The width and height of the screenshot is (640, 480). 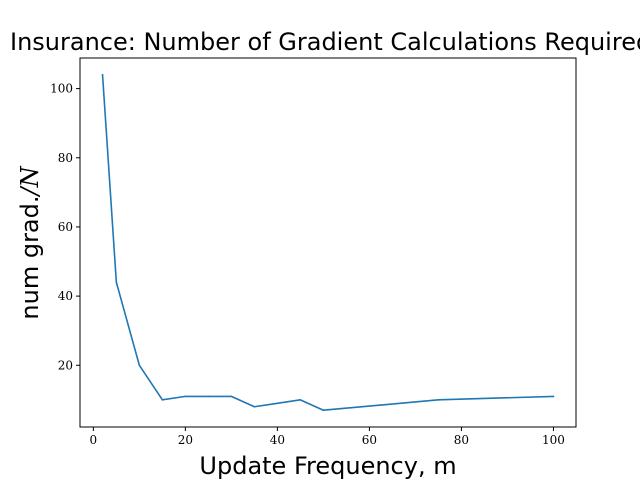 I want to click on y-tick-label: 60, so click(x=65, y=227).